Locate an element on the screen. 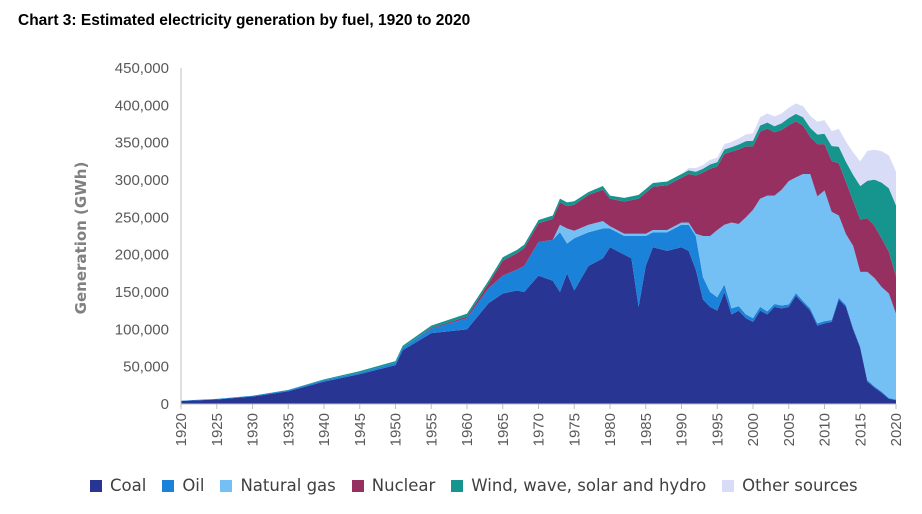 Image resolution: width=922 pixels, height=514 pixels. x-tick-label: 2010 is located at coordinates (825, 429).